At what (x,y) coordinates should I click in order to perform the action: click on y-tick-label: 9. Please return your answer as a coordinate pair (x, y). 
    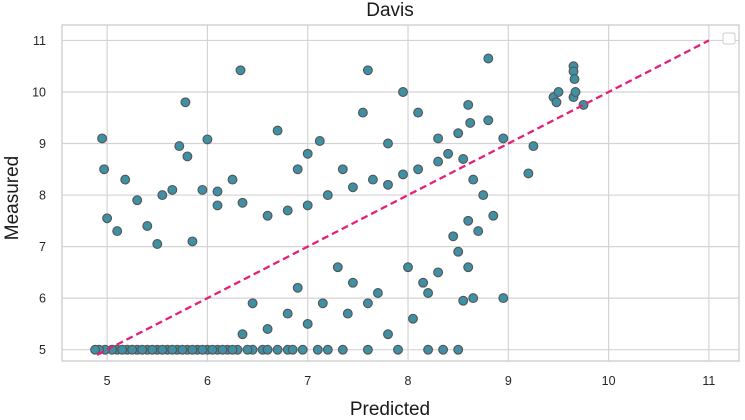
    Looking at the image, I should click on (42, 144).